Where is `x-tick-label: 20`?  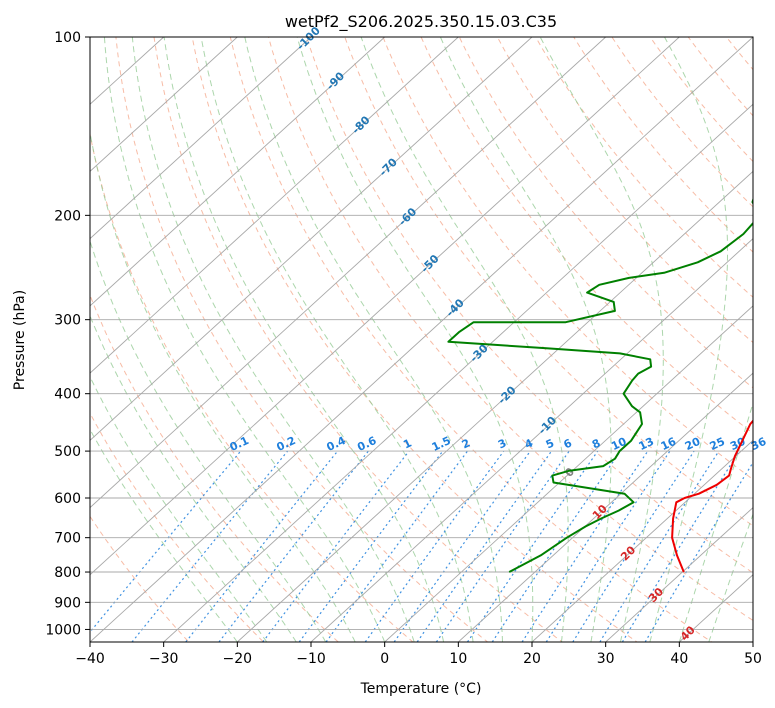
x-tick-label: 20 is located at coordinates (532, 659).